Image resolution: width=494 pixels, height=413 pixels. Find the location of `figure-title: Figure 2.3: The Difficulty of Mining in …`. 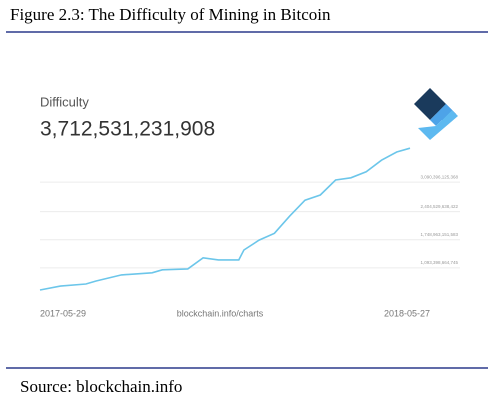

figure-title: Figure 2.3: The Difficulty of Mining in … is located at coordinates (170, 14).